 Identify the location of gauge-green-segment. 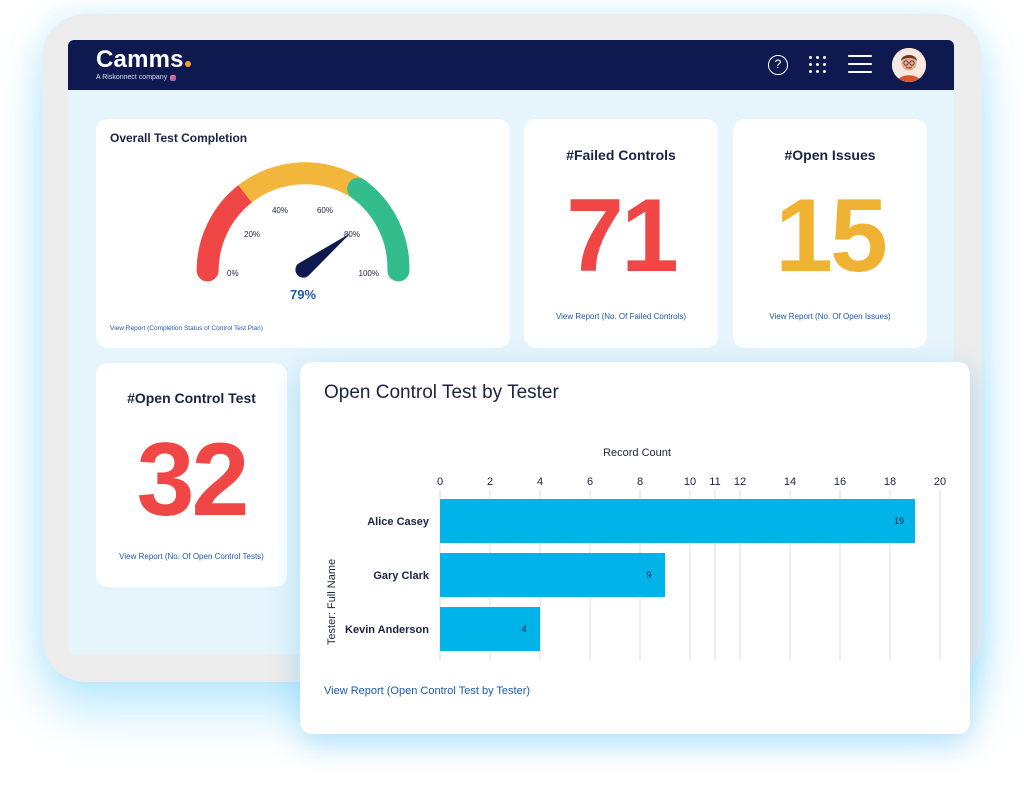
(378, 229).